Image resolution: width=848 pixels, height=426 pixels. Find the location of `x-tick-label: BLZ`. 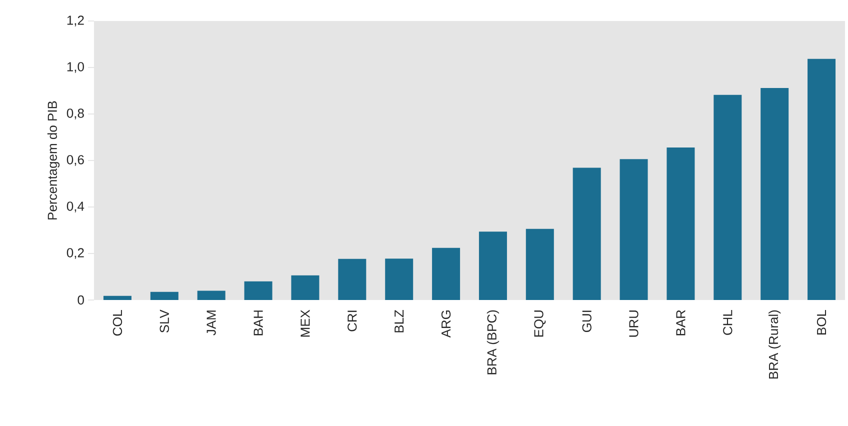

x-tick-label: BLZ is located at coordinates (399, 321).